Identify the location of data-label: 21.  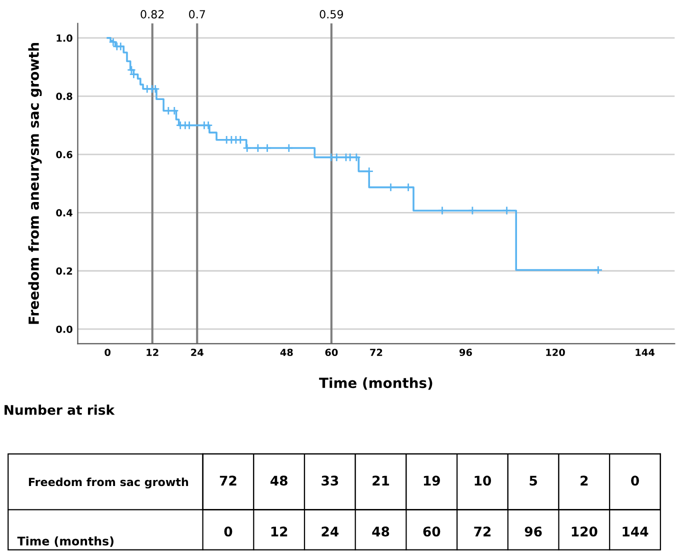
(381, 481).